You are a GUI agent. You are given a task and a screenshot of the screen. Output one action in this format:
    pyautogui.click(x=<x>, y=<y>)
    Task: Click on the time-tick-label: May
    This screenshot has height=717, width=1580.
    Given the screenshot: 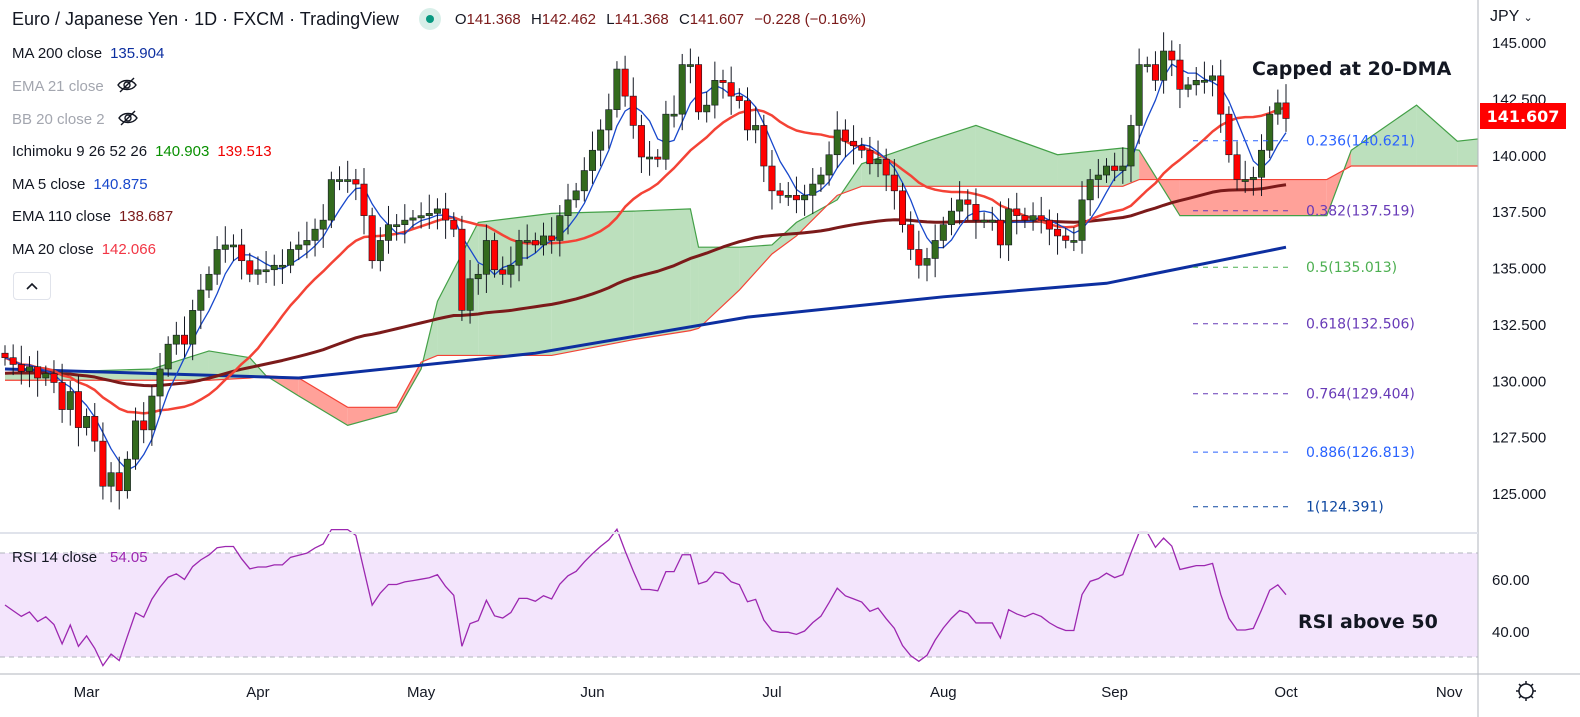 What is the action you would take?
    pyautogui.click(x=421, y=692)
    